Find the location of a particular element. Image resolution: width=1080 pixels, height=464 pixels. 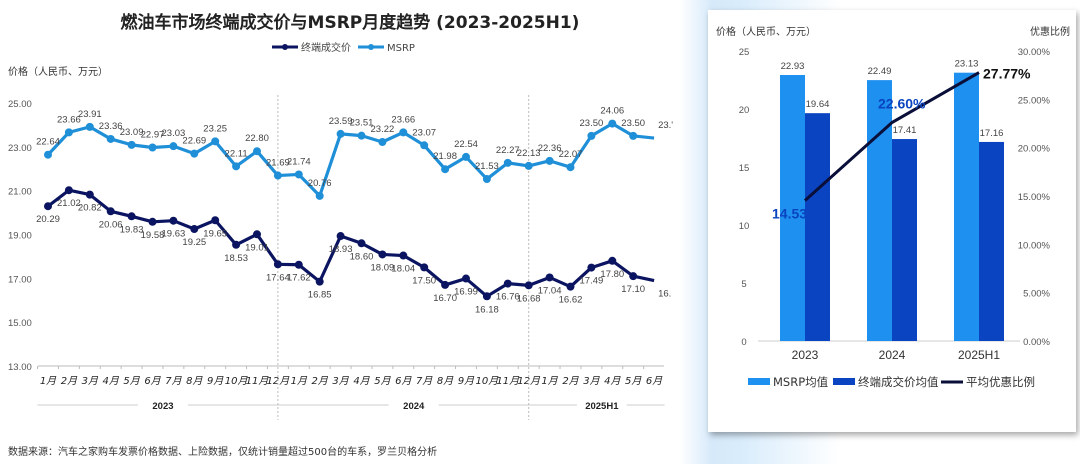

x-tick-label: 11月 is located at coordinates (258, 381).